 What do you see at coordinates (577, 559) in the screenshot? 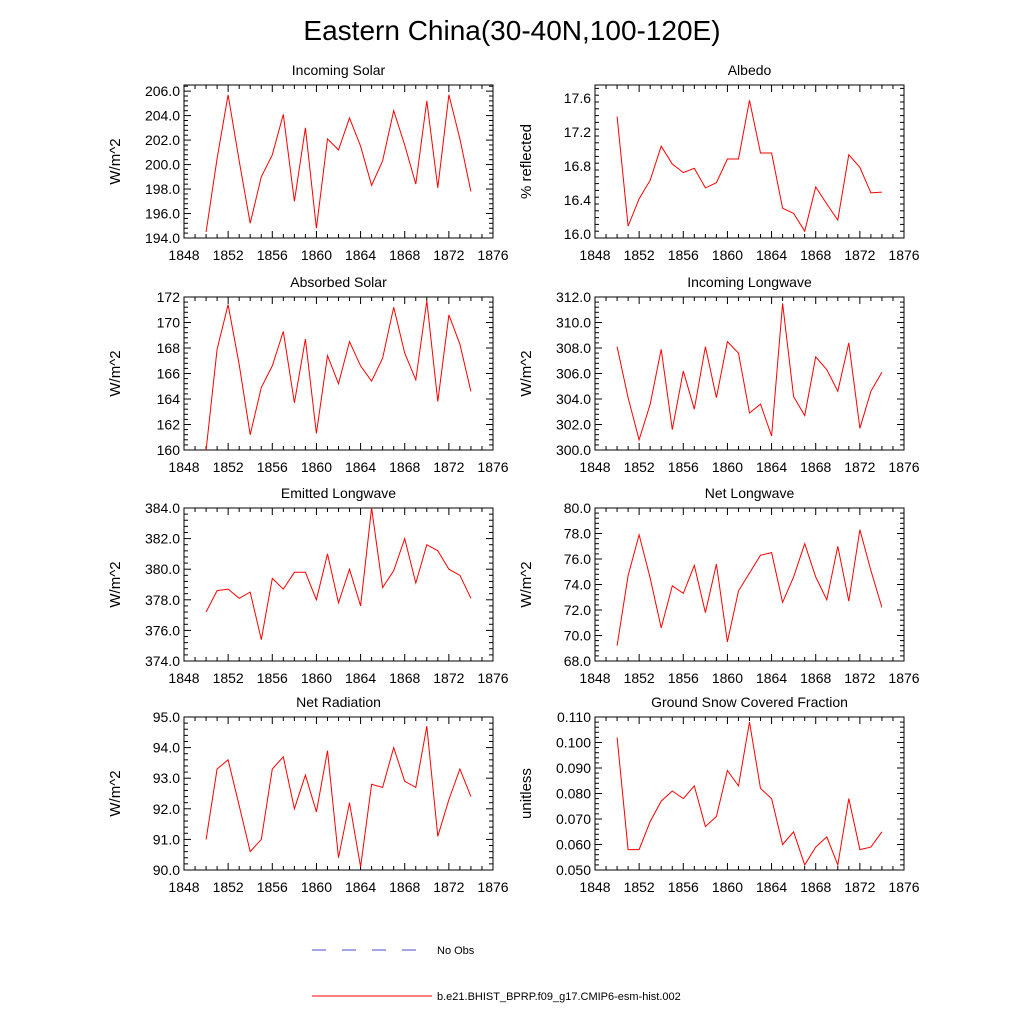
I see `y-tick-label: 76.0` at bounding box center [577, 559].